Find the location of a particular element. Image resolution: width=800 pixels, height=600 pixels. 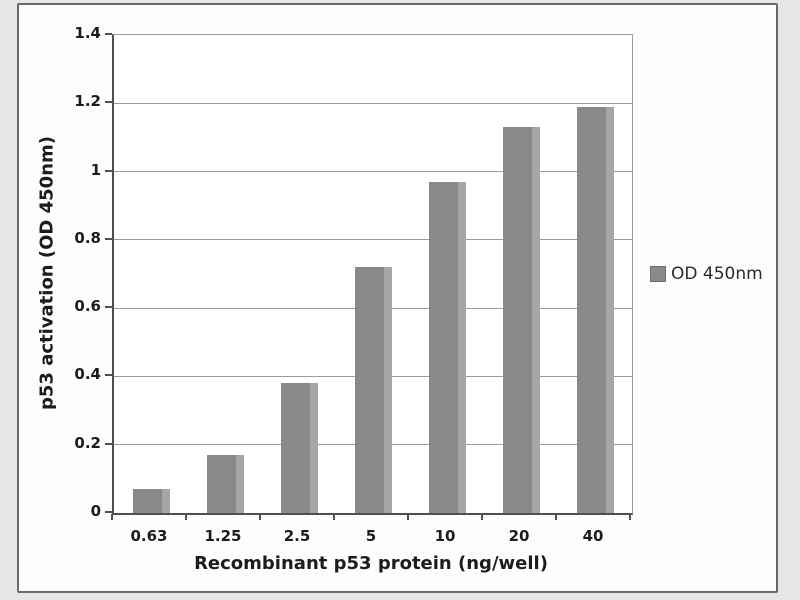

x-tick-label-20: 20 is located at coordinates (519, 536).